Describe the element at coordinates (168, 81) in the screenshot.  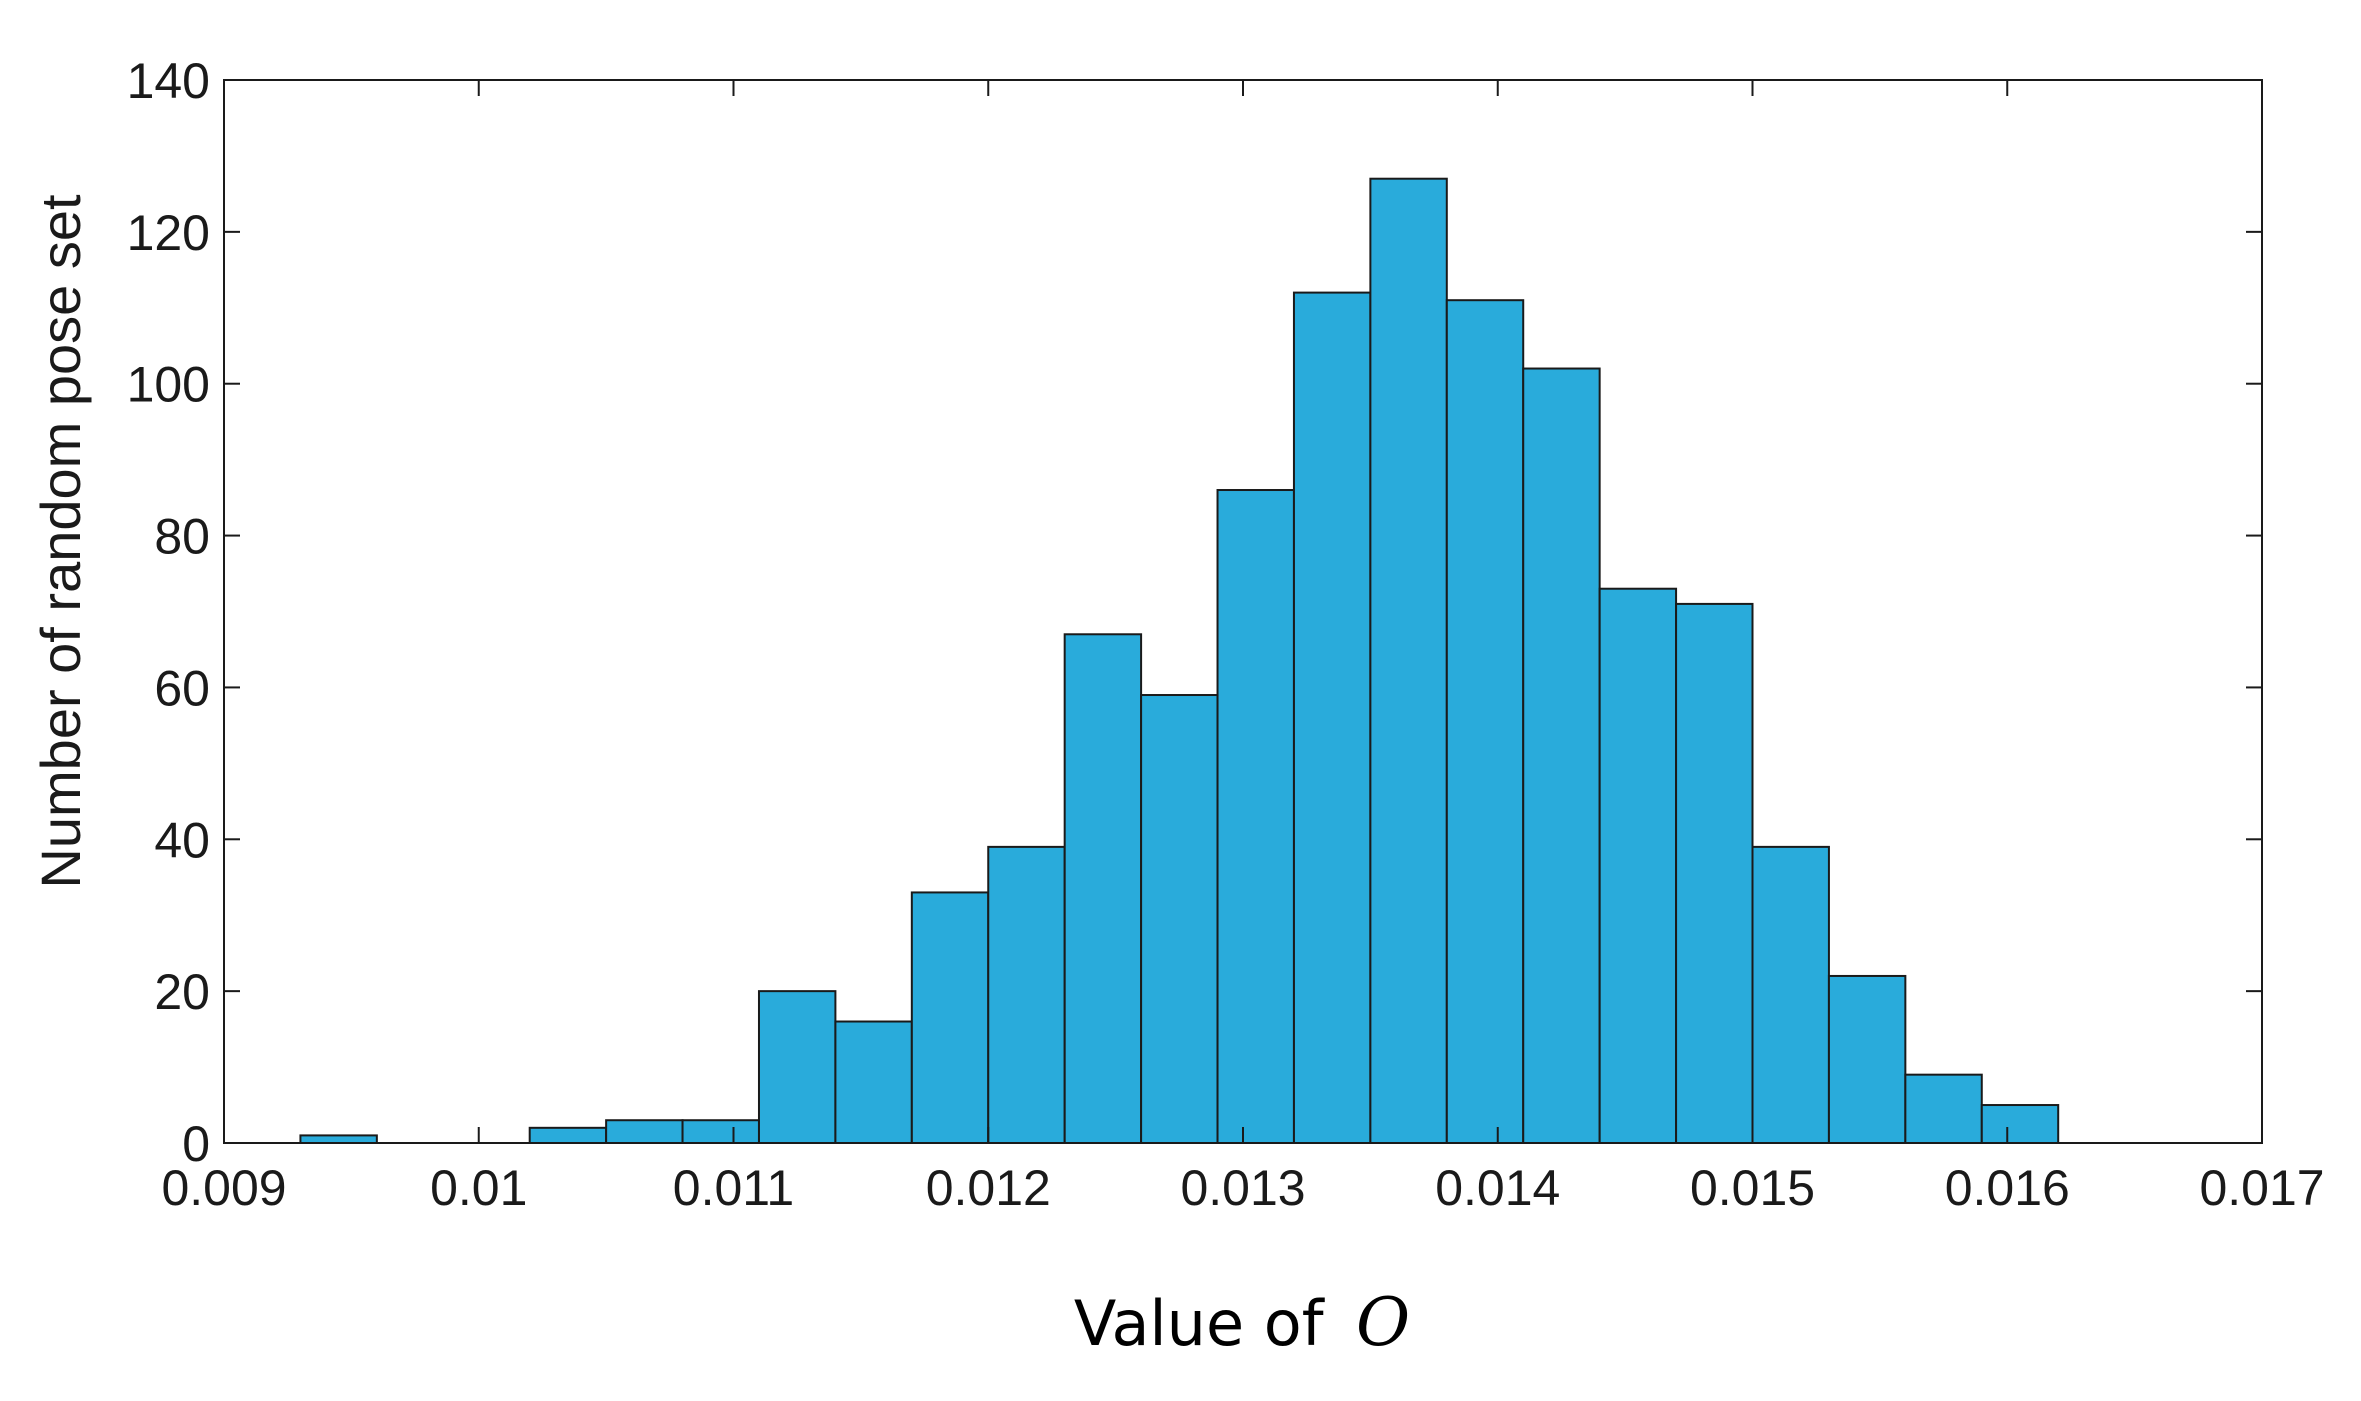
I see `y-tick-label: 140` at that location.